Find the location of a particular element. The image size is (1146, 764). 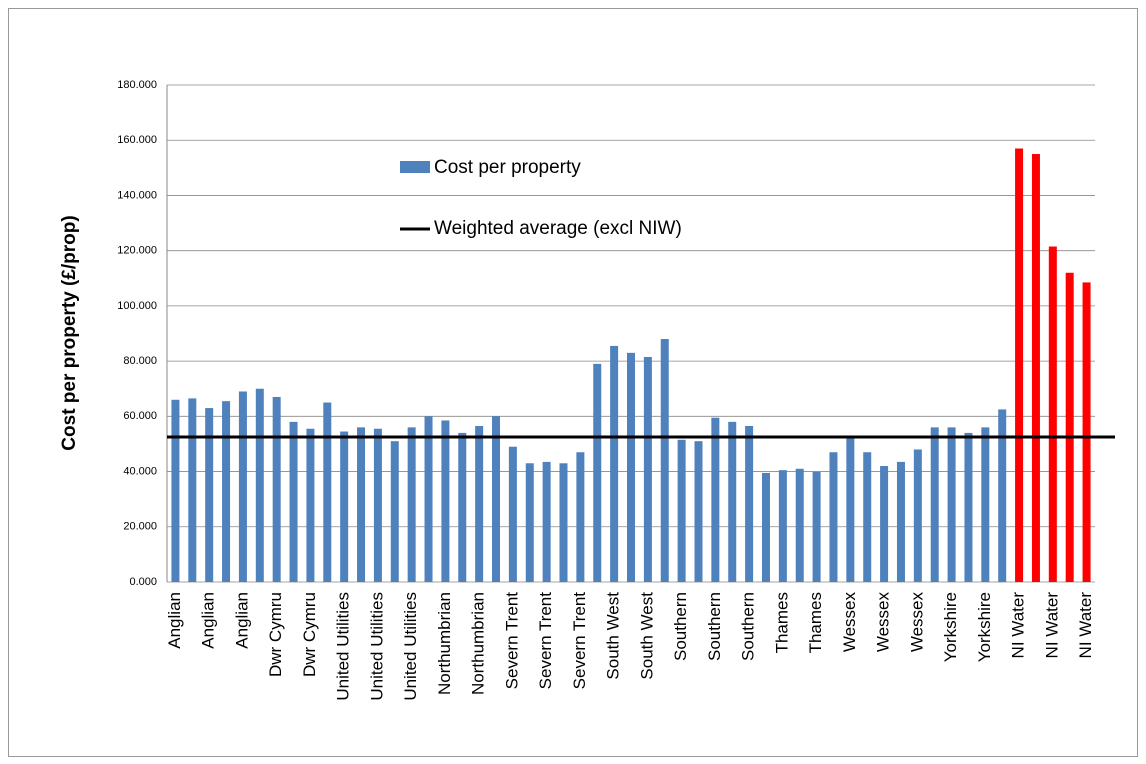

legend-label: Weighted average (excl NIW) is located at coordinates (558, 228).